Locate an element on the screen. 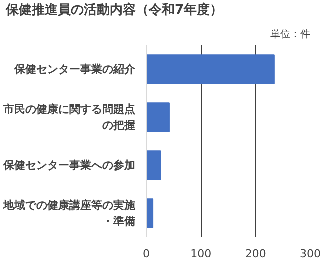 The height and width of the screenshot is (267, 330). x-tick-label: 0 is located at coordinates (146, 254).